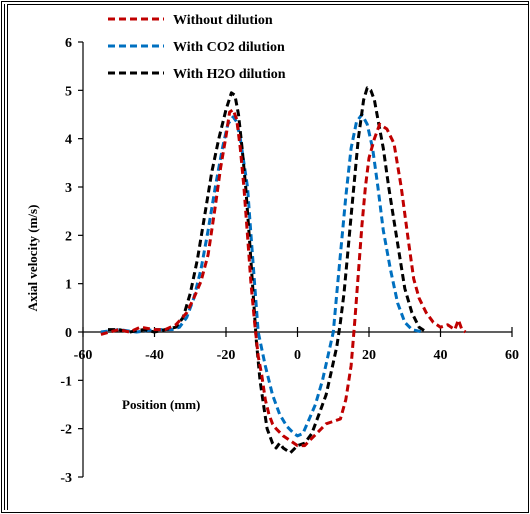 This screenshot has height=514, width=530. What do you see at coordinates (68, 140) in the screenshot?
I see `y-tick-label: 4` at bounding box center [68, 140].